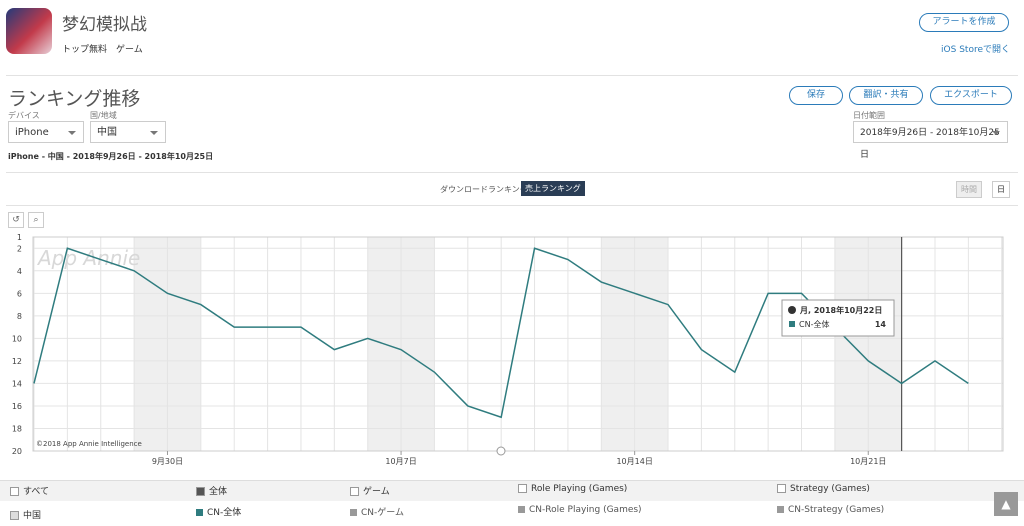 This screenshot has height=526, width=1024. I want to click on save-button: 保存, so click(816, 95).